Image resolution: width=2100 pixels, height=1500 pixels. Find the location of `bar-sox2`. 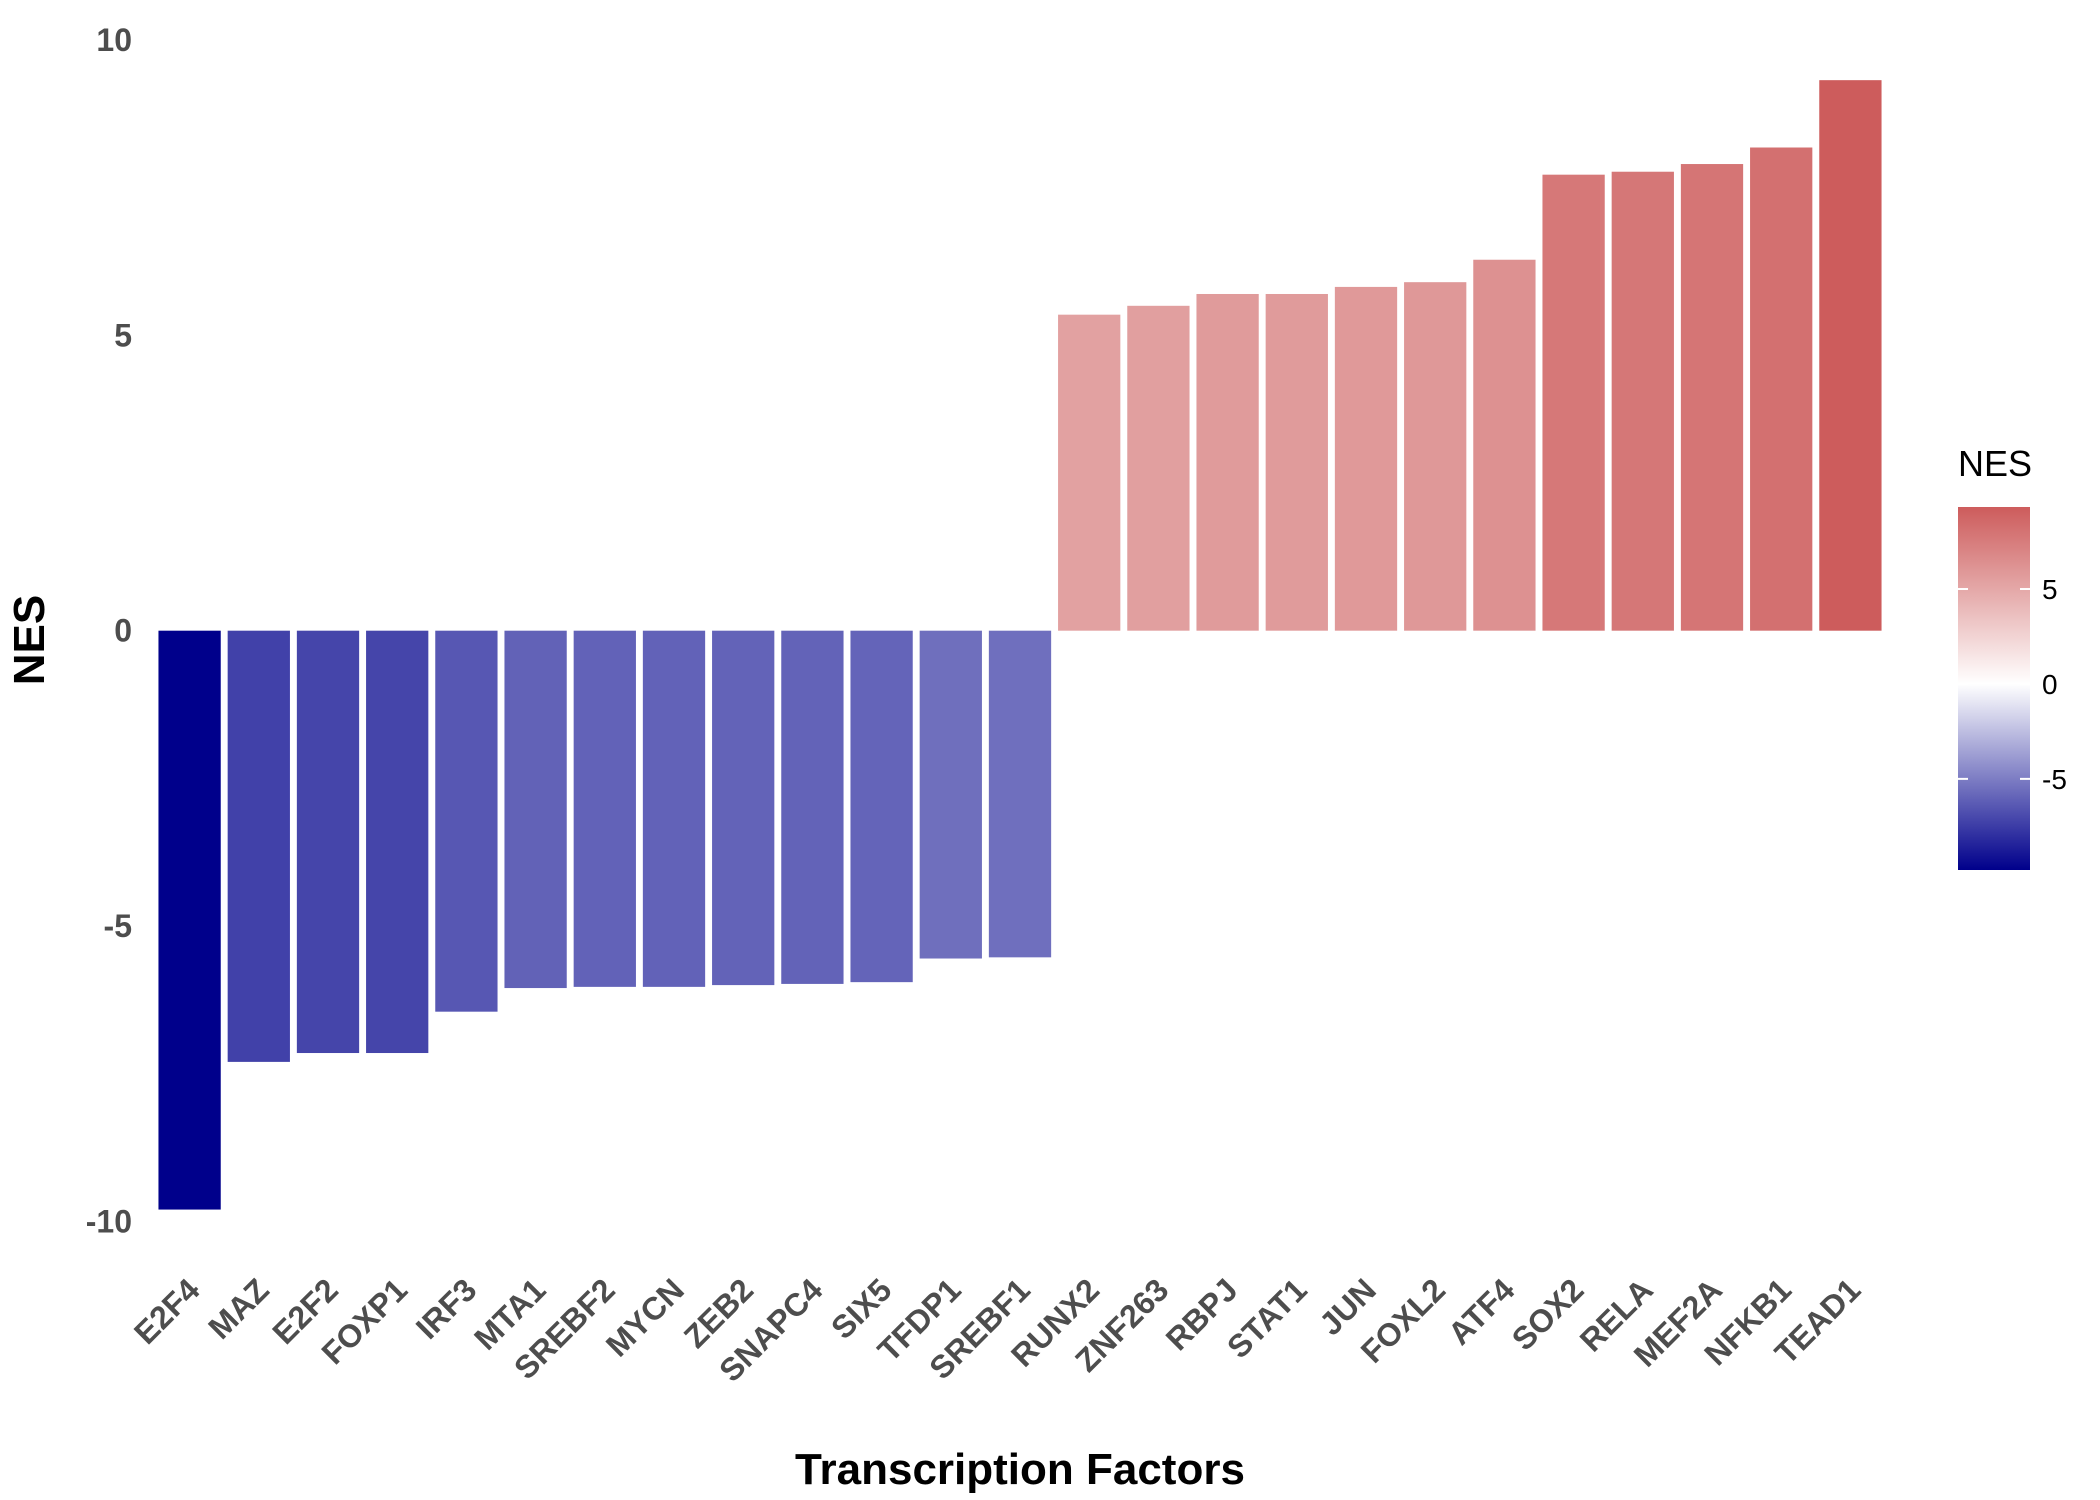

bar-sox2 is located at coordinates (1573, 402).